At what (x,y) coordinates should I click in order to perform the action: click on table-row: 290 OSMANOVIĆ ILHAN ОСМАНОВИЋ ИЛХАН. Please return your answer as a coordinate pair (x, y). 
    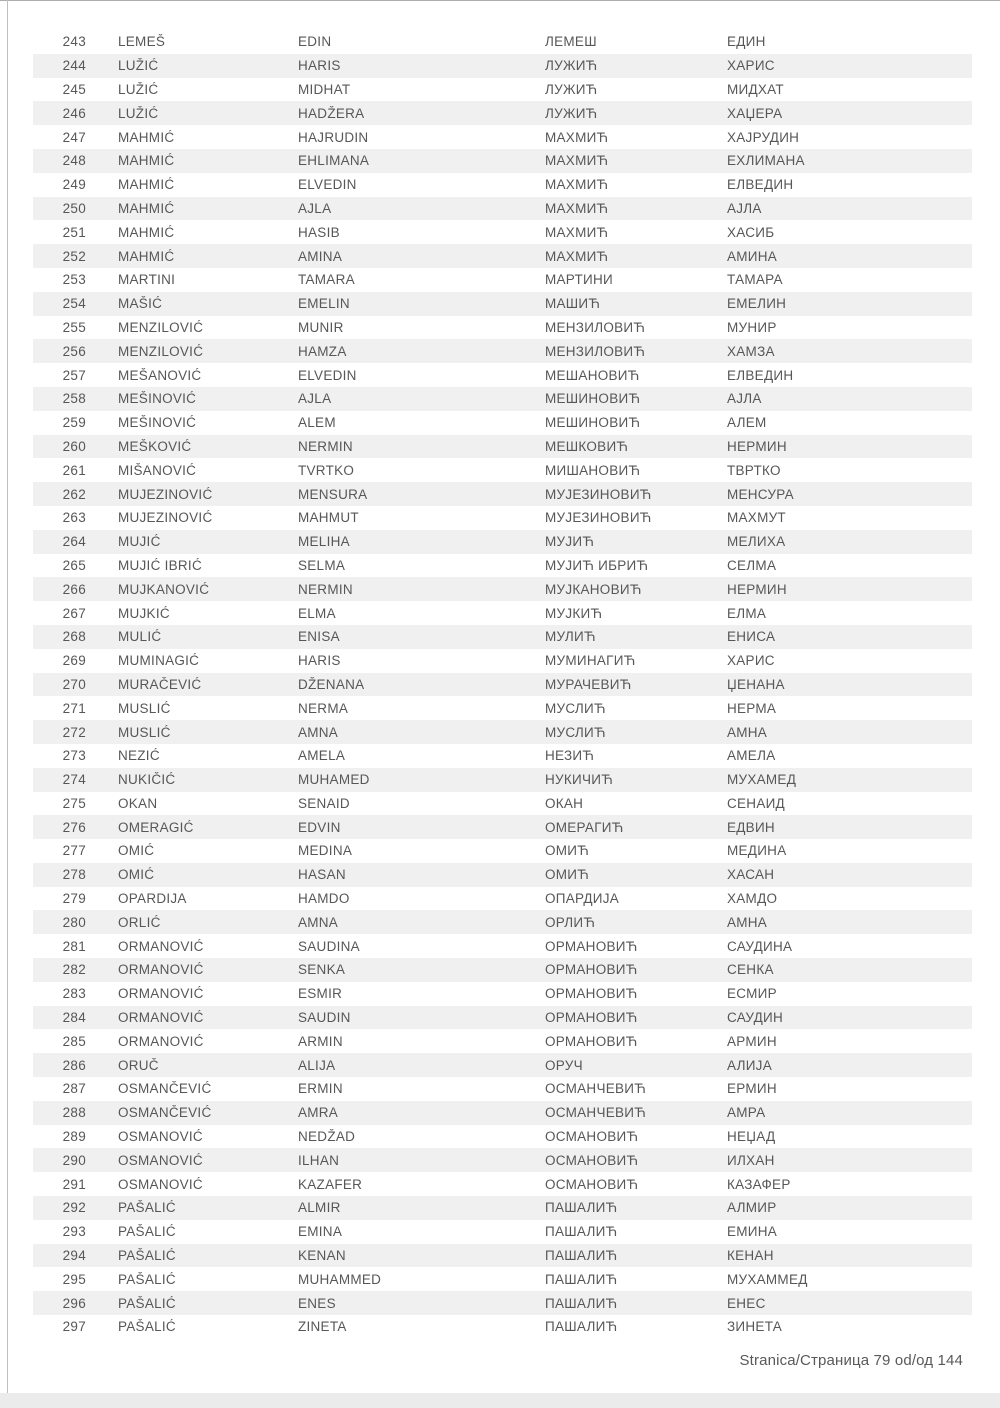
    Looking at the image, I should click on (502, 1160).